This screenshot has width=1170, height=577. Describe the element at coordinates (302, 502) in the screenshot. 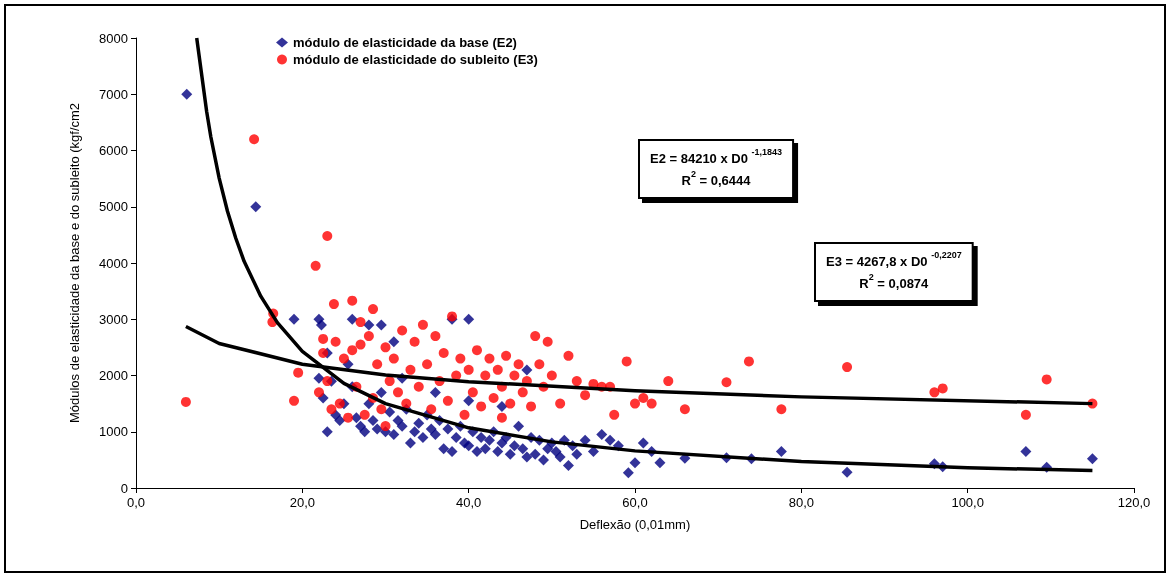

I see `x-tick-label: 20,0` at that location.